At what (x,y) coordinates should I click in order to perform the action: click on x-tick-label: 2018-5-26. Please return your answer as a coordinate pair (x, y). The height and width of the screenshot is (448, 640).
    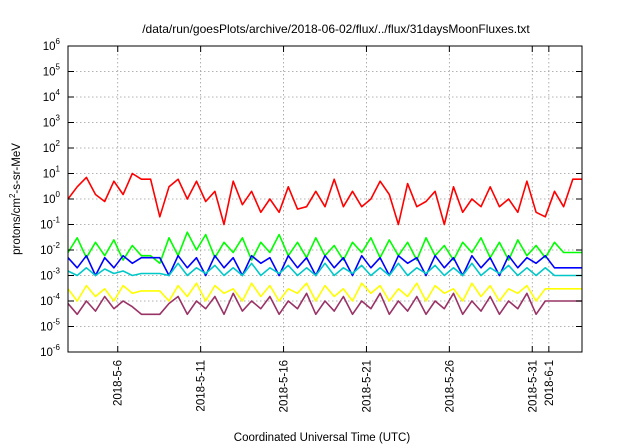
    Looking at the image, I should click on (450, 386).